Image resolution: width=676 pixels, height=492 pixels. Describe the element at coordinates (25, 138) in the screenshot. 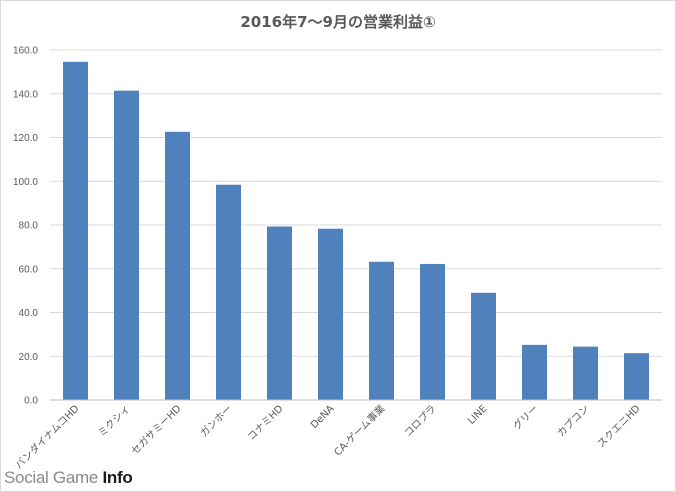

I see `y-tick-label: 120.0` at that location.